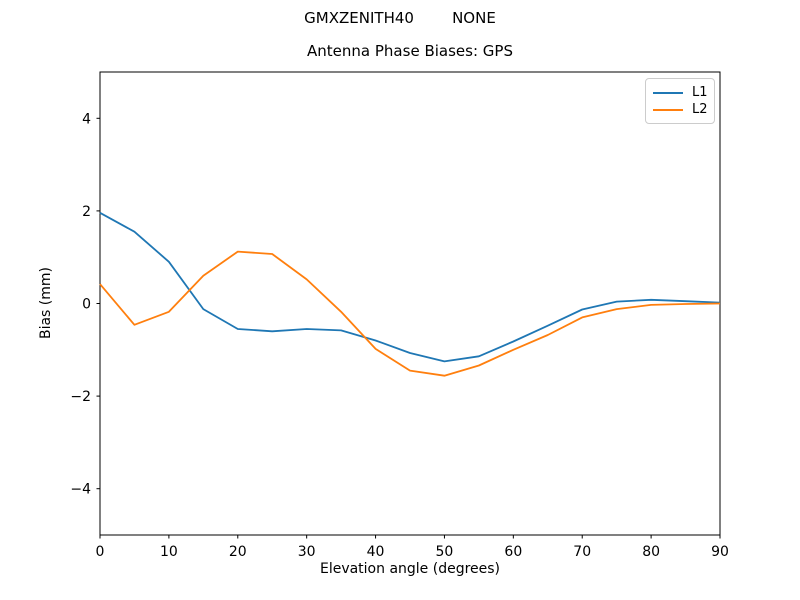 The height and width of the screenshot is (600, 800). I want to click on x-tick-label: 0, so click(100, 552).